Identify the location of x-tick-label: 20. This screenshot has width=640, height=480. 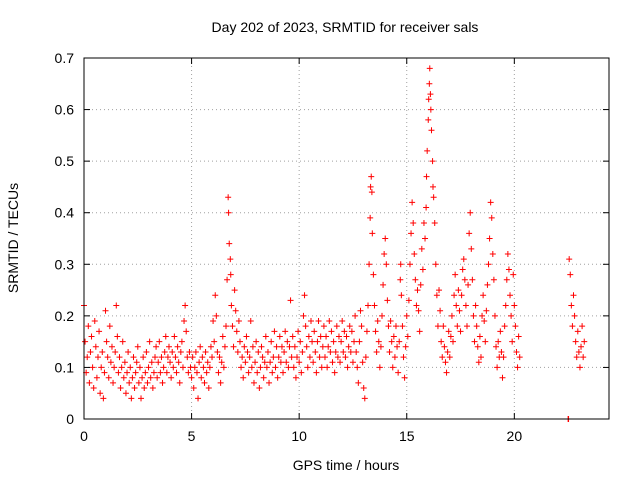
(515, 436).